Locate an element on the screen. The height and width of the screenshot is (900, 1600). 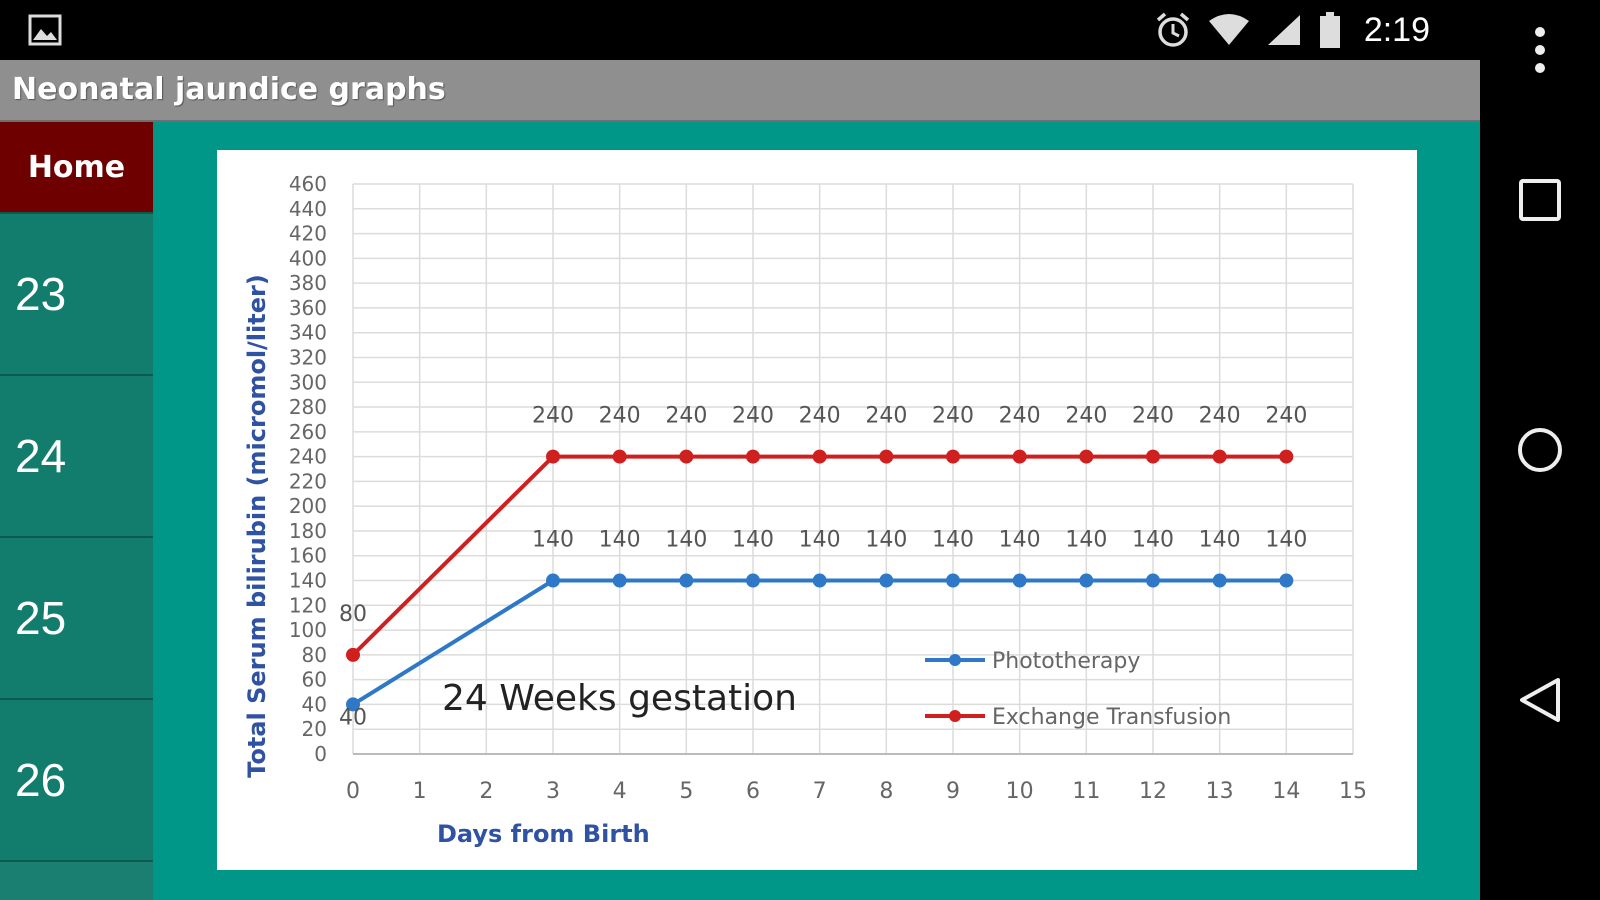
y-tick-label: 320 is located at coordinates (308, 357).